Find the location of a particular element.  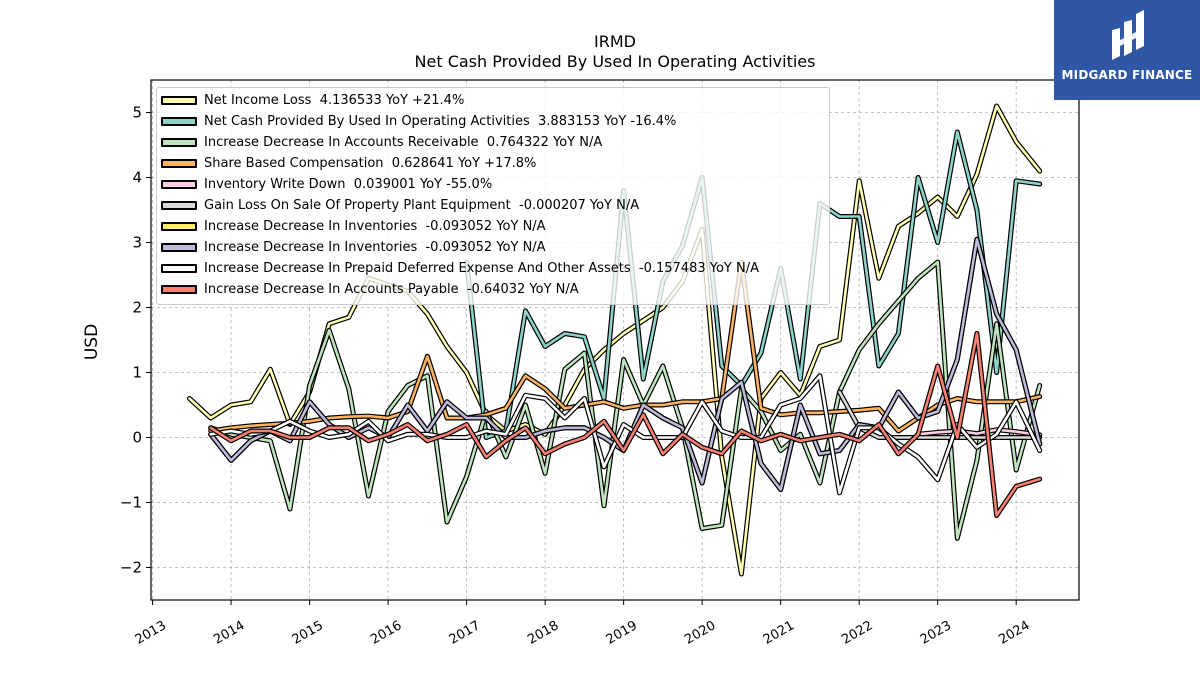

x-tick-label: 2014 is located at coordinates (229, 633).